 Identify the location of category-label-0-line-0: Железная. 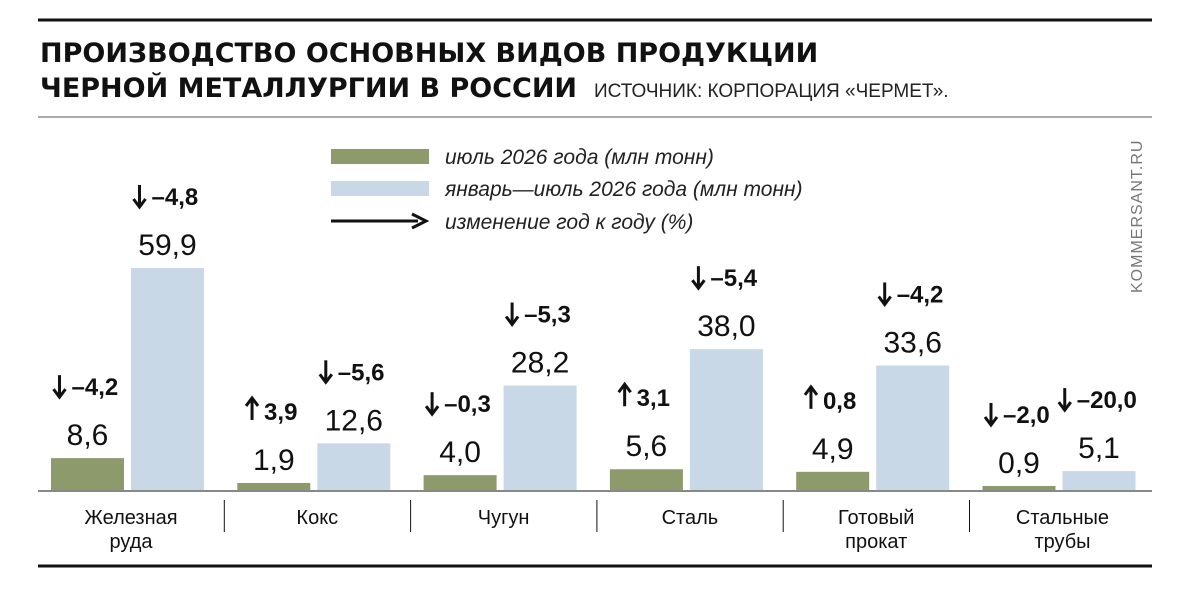
(130, 518).